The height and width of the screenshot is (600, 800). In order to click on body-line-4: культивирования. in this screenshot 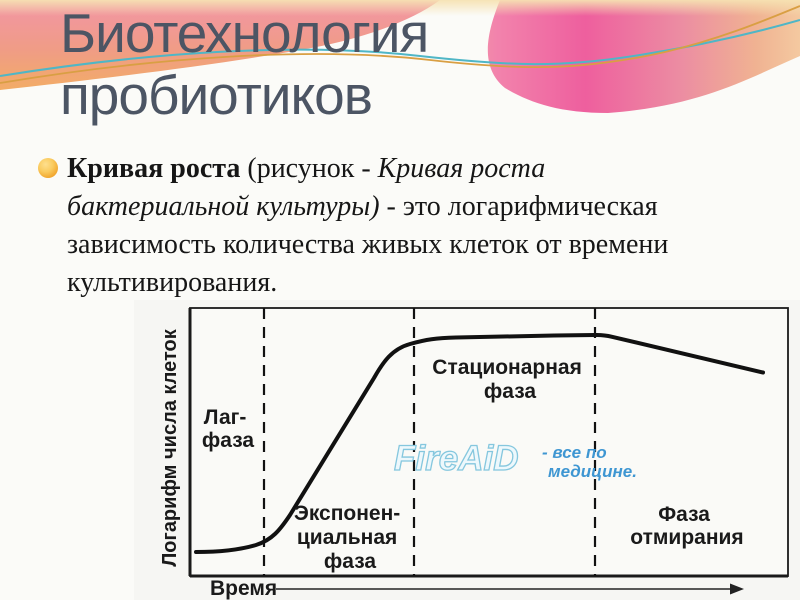, I will do `click(172, 282)`.